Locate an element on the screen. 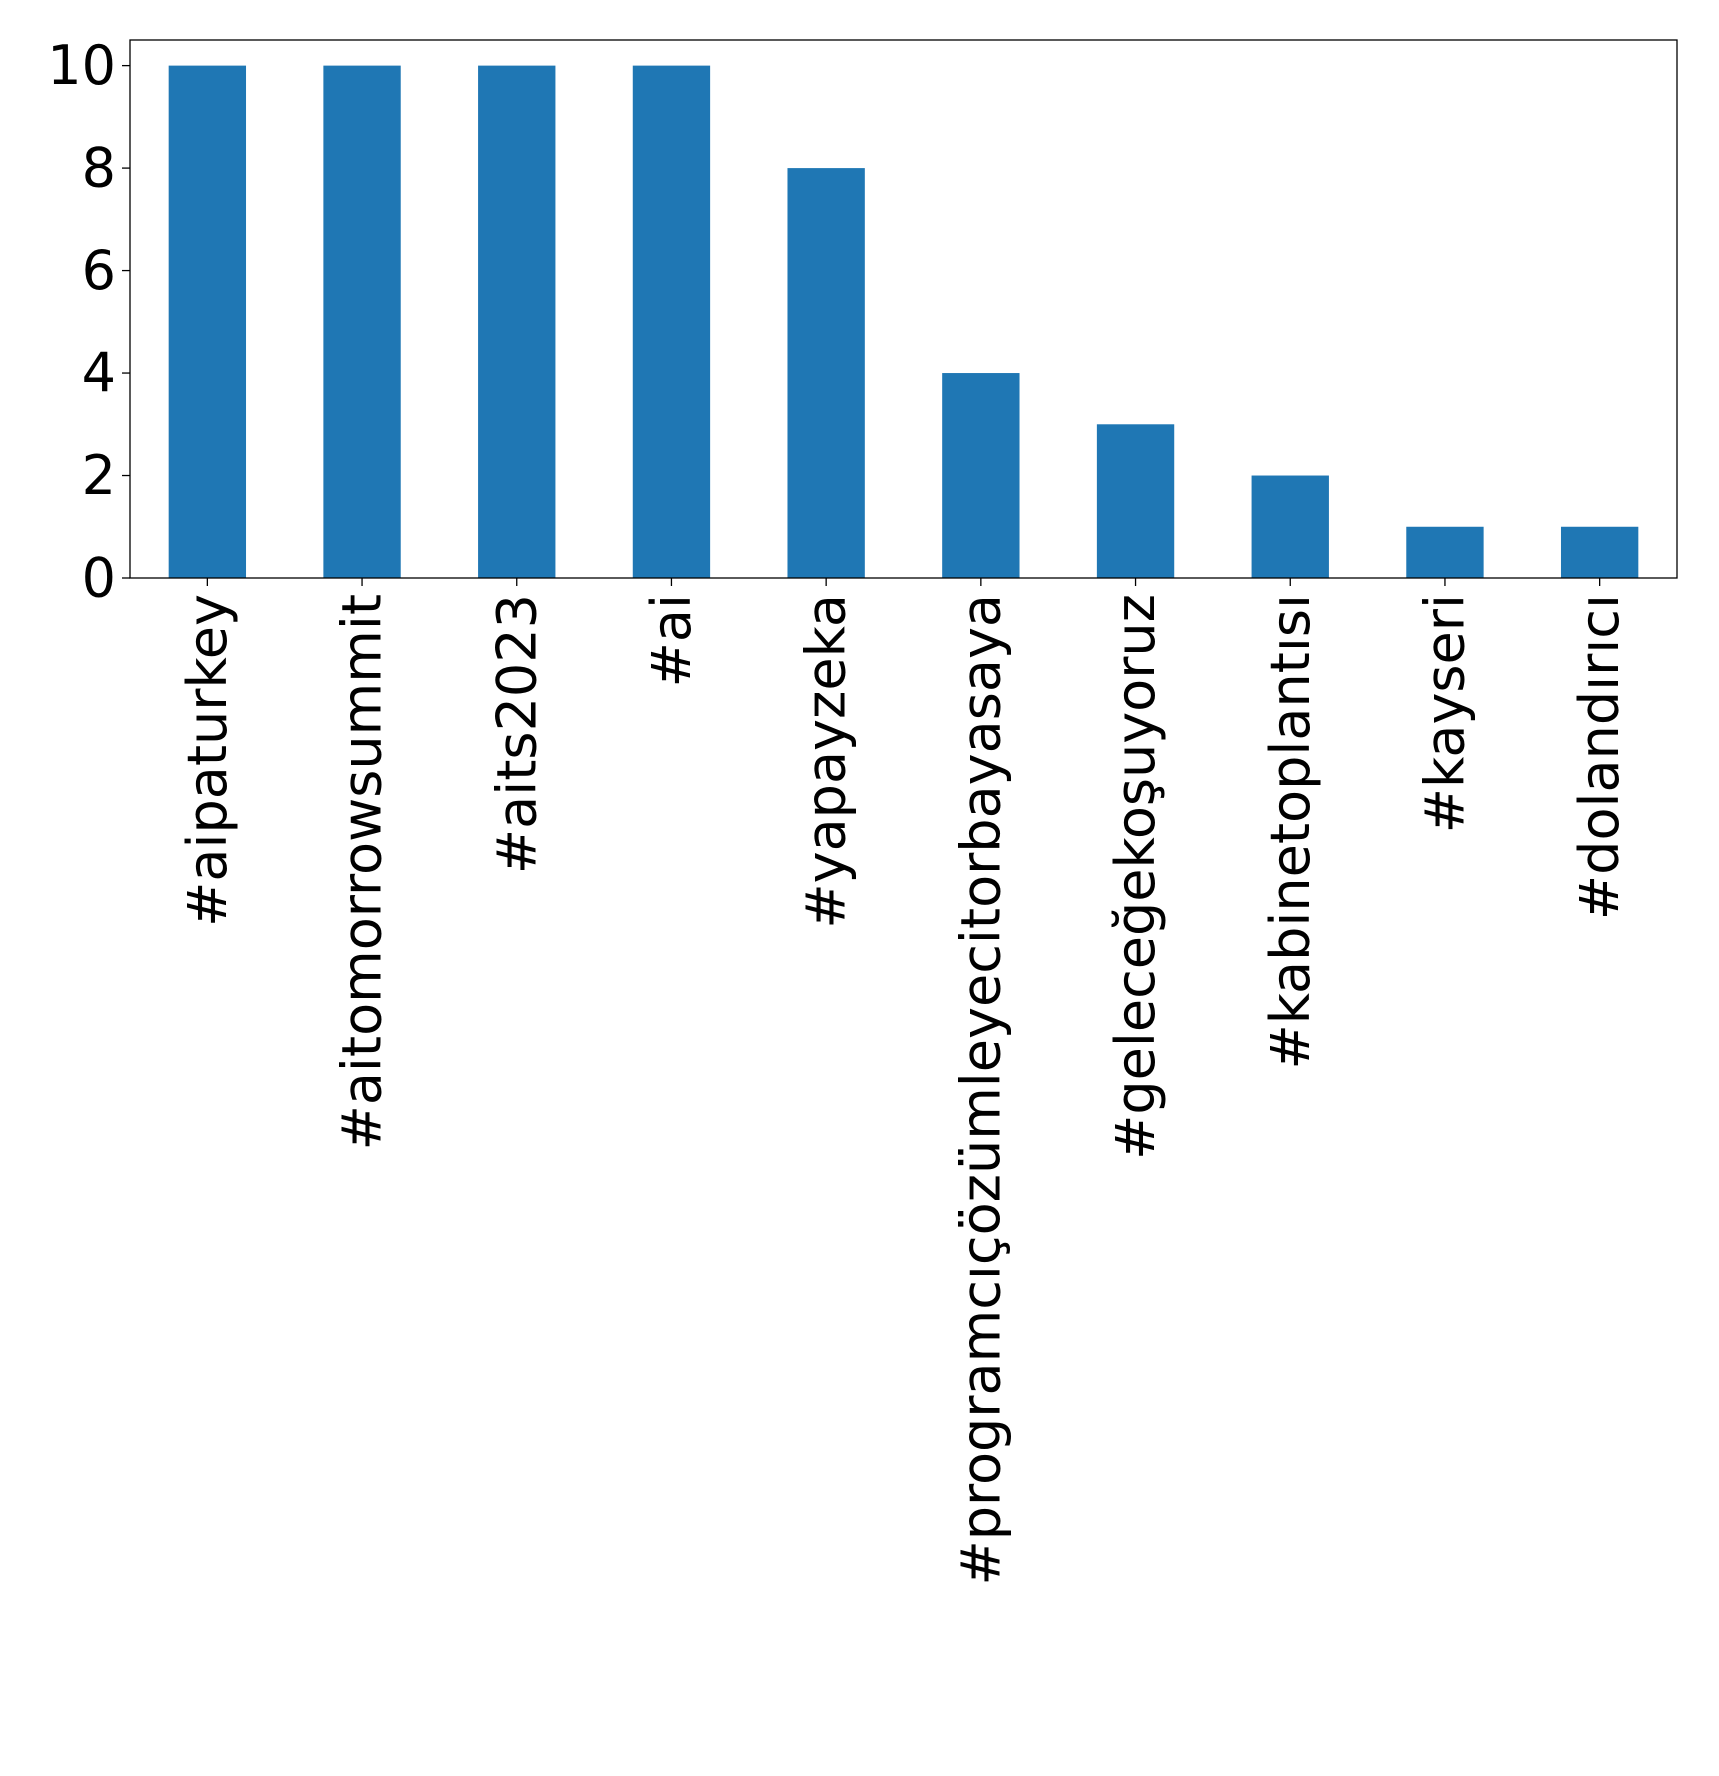 Image resolution: width=1719 pixels, height=1776 pixels. y-tick-label: 10 is located at coordinates (81, 65).